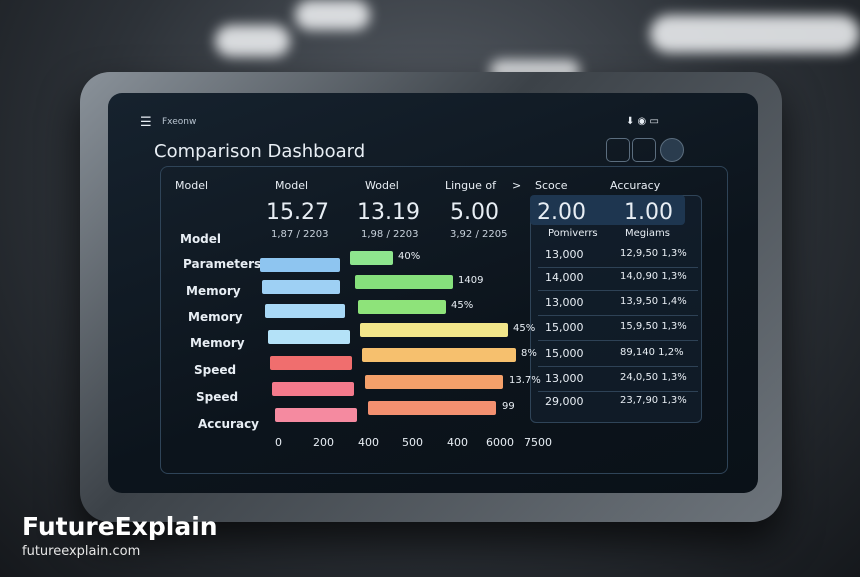 This screenshot has width=860, height=577. What do you see at coordinates (618, 150) in the screenshot?
I see `search-button` at bounding box center [618, 150].